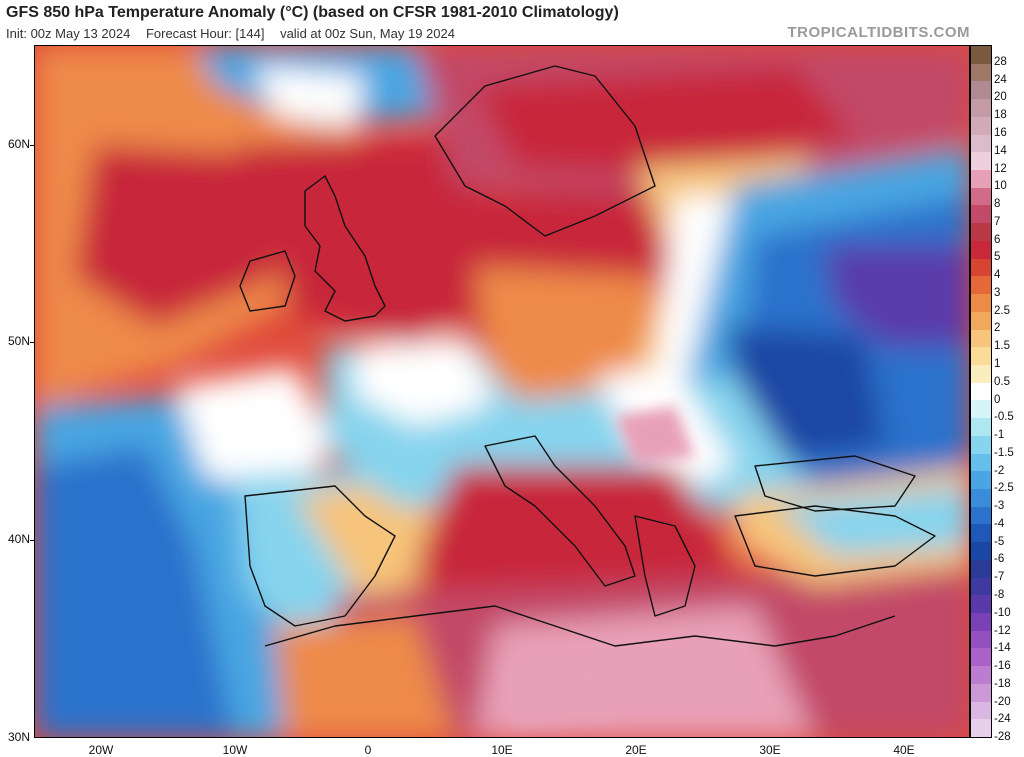 This screenshot has height=757, width=1024. Describe the element at coordinates (878, 32) in the screenshot. I see `watermark: TROPICALTIDBITS.COM` at that location.